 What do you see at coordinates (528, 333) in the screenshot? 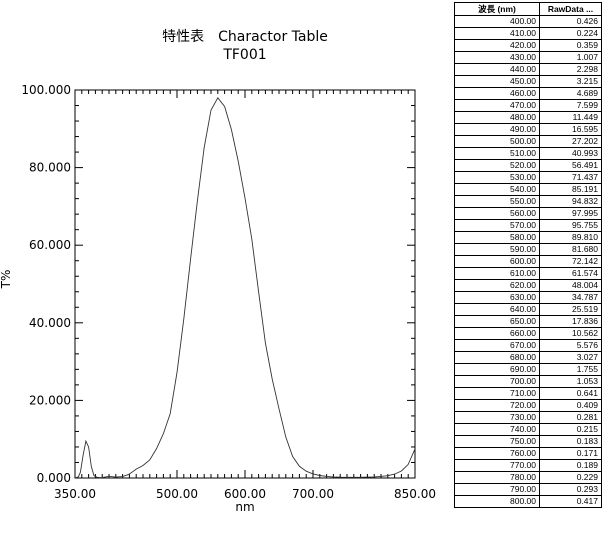
I see `table-row: 660.00 10.562` at bounding box center [528, 333].